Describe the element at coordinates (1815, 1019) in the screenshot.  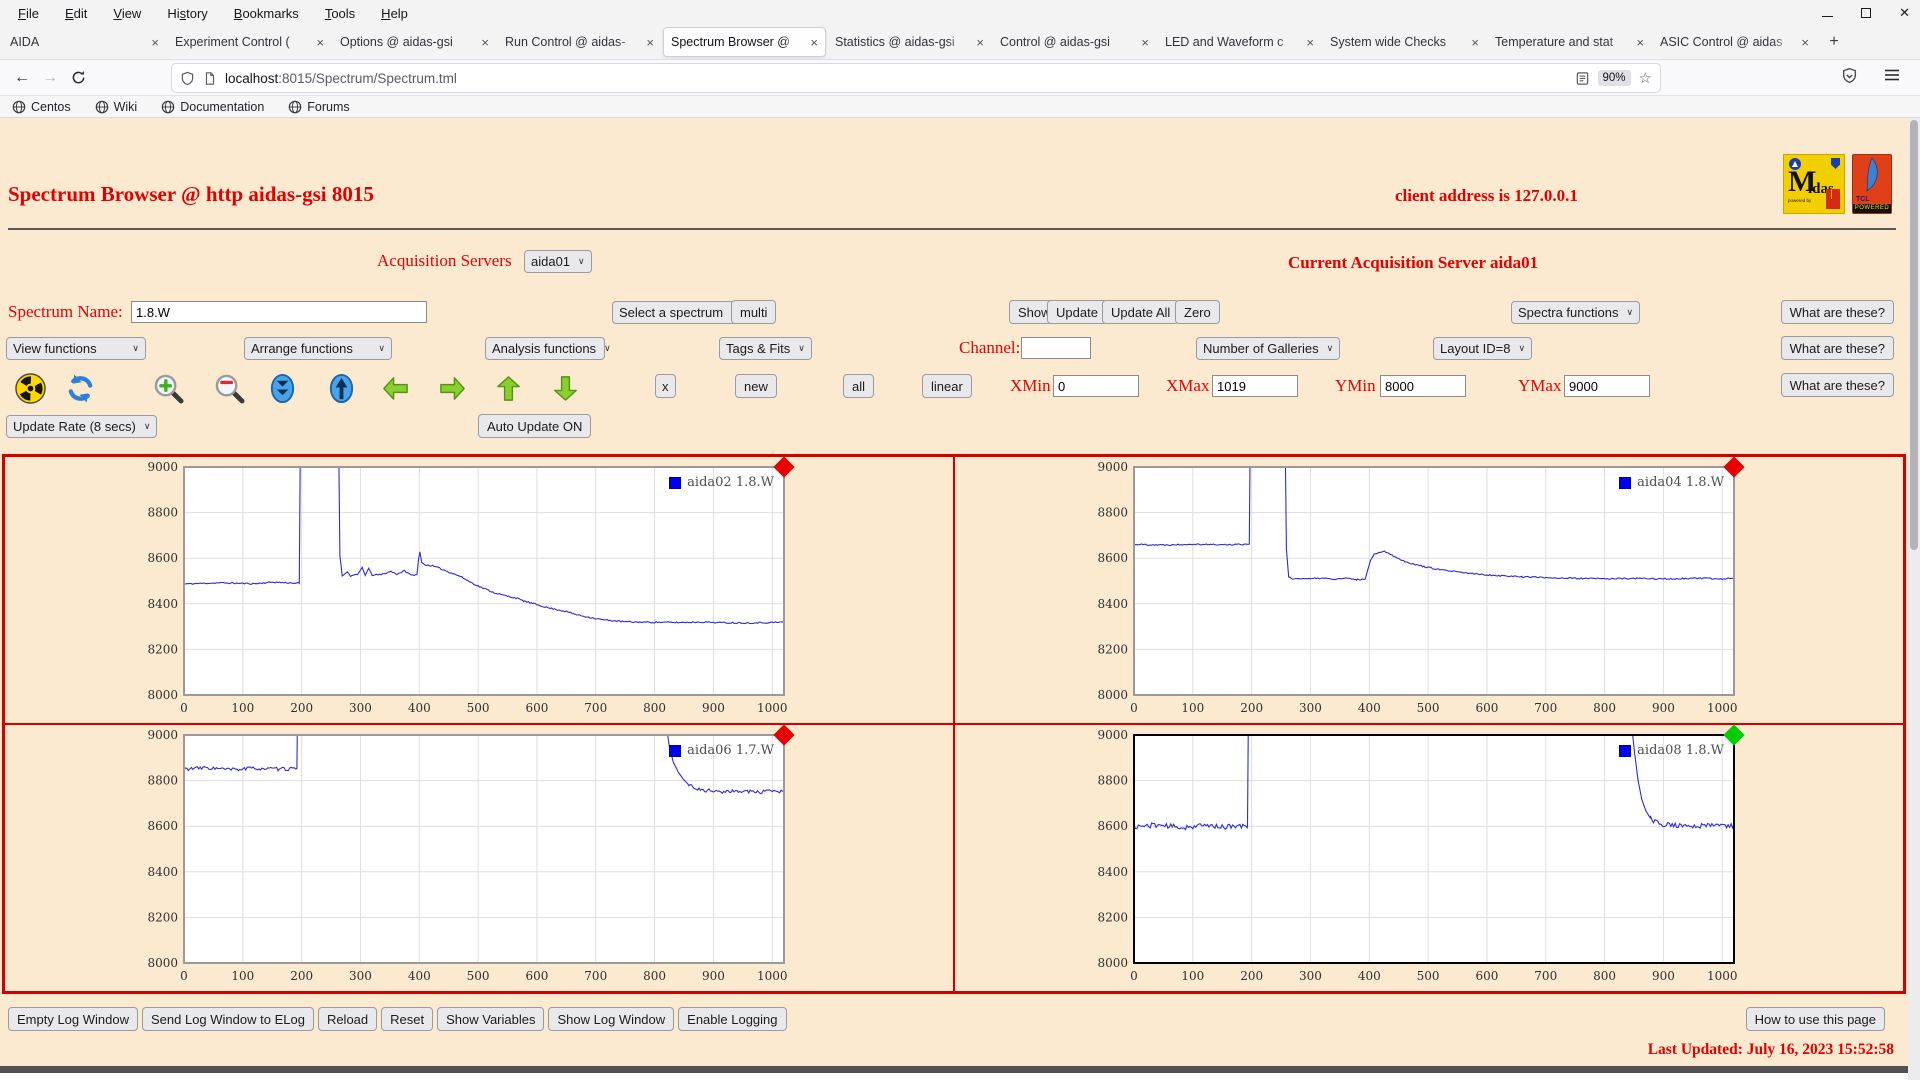
I see `how-to-use-button: How to use this page` at that location.